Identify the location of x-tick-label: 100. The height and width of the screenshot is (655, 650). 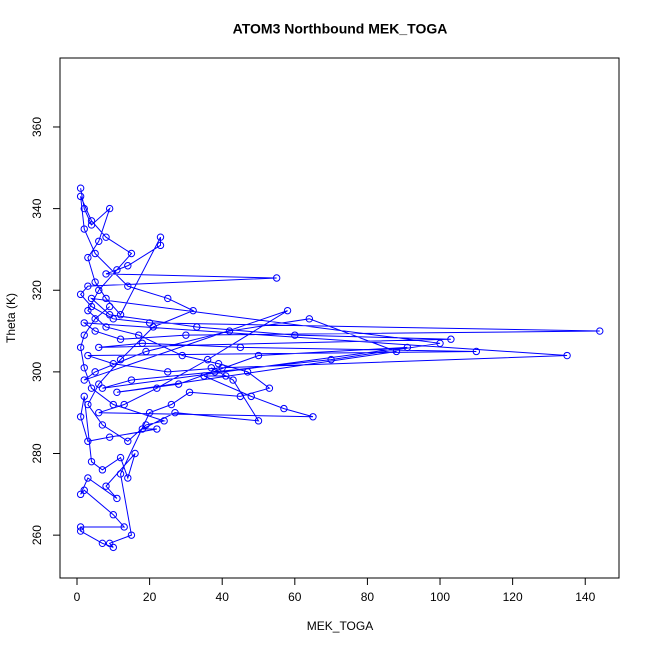
(440, 597).